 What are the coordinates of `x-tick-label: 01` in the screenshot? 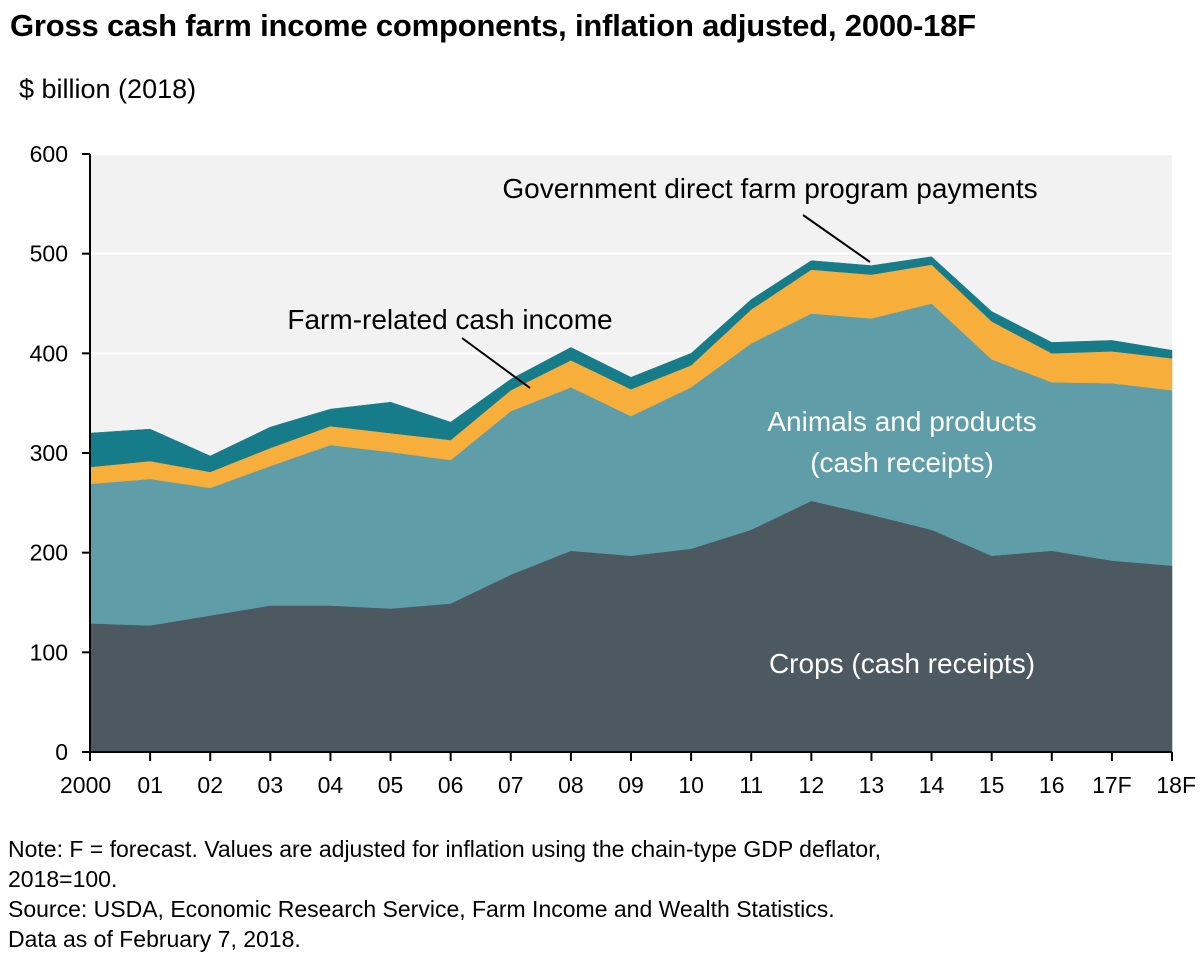 It's located at (150, 785).